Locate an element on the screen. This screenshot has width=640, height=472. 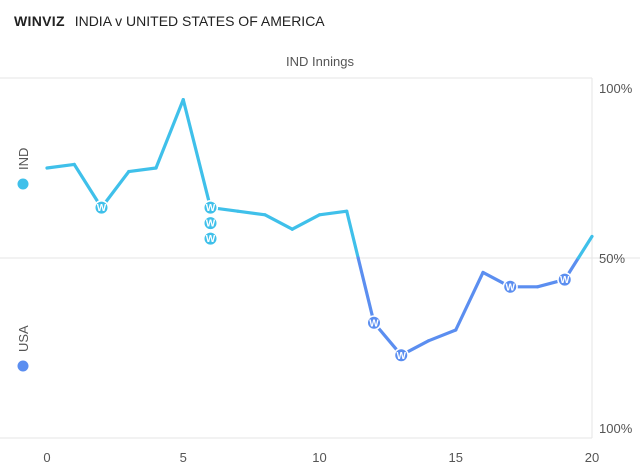
team-ind-dot is located at coordinates (23, 184).